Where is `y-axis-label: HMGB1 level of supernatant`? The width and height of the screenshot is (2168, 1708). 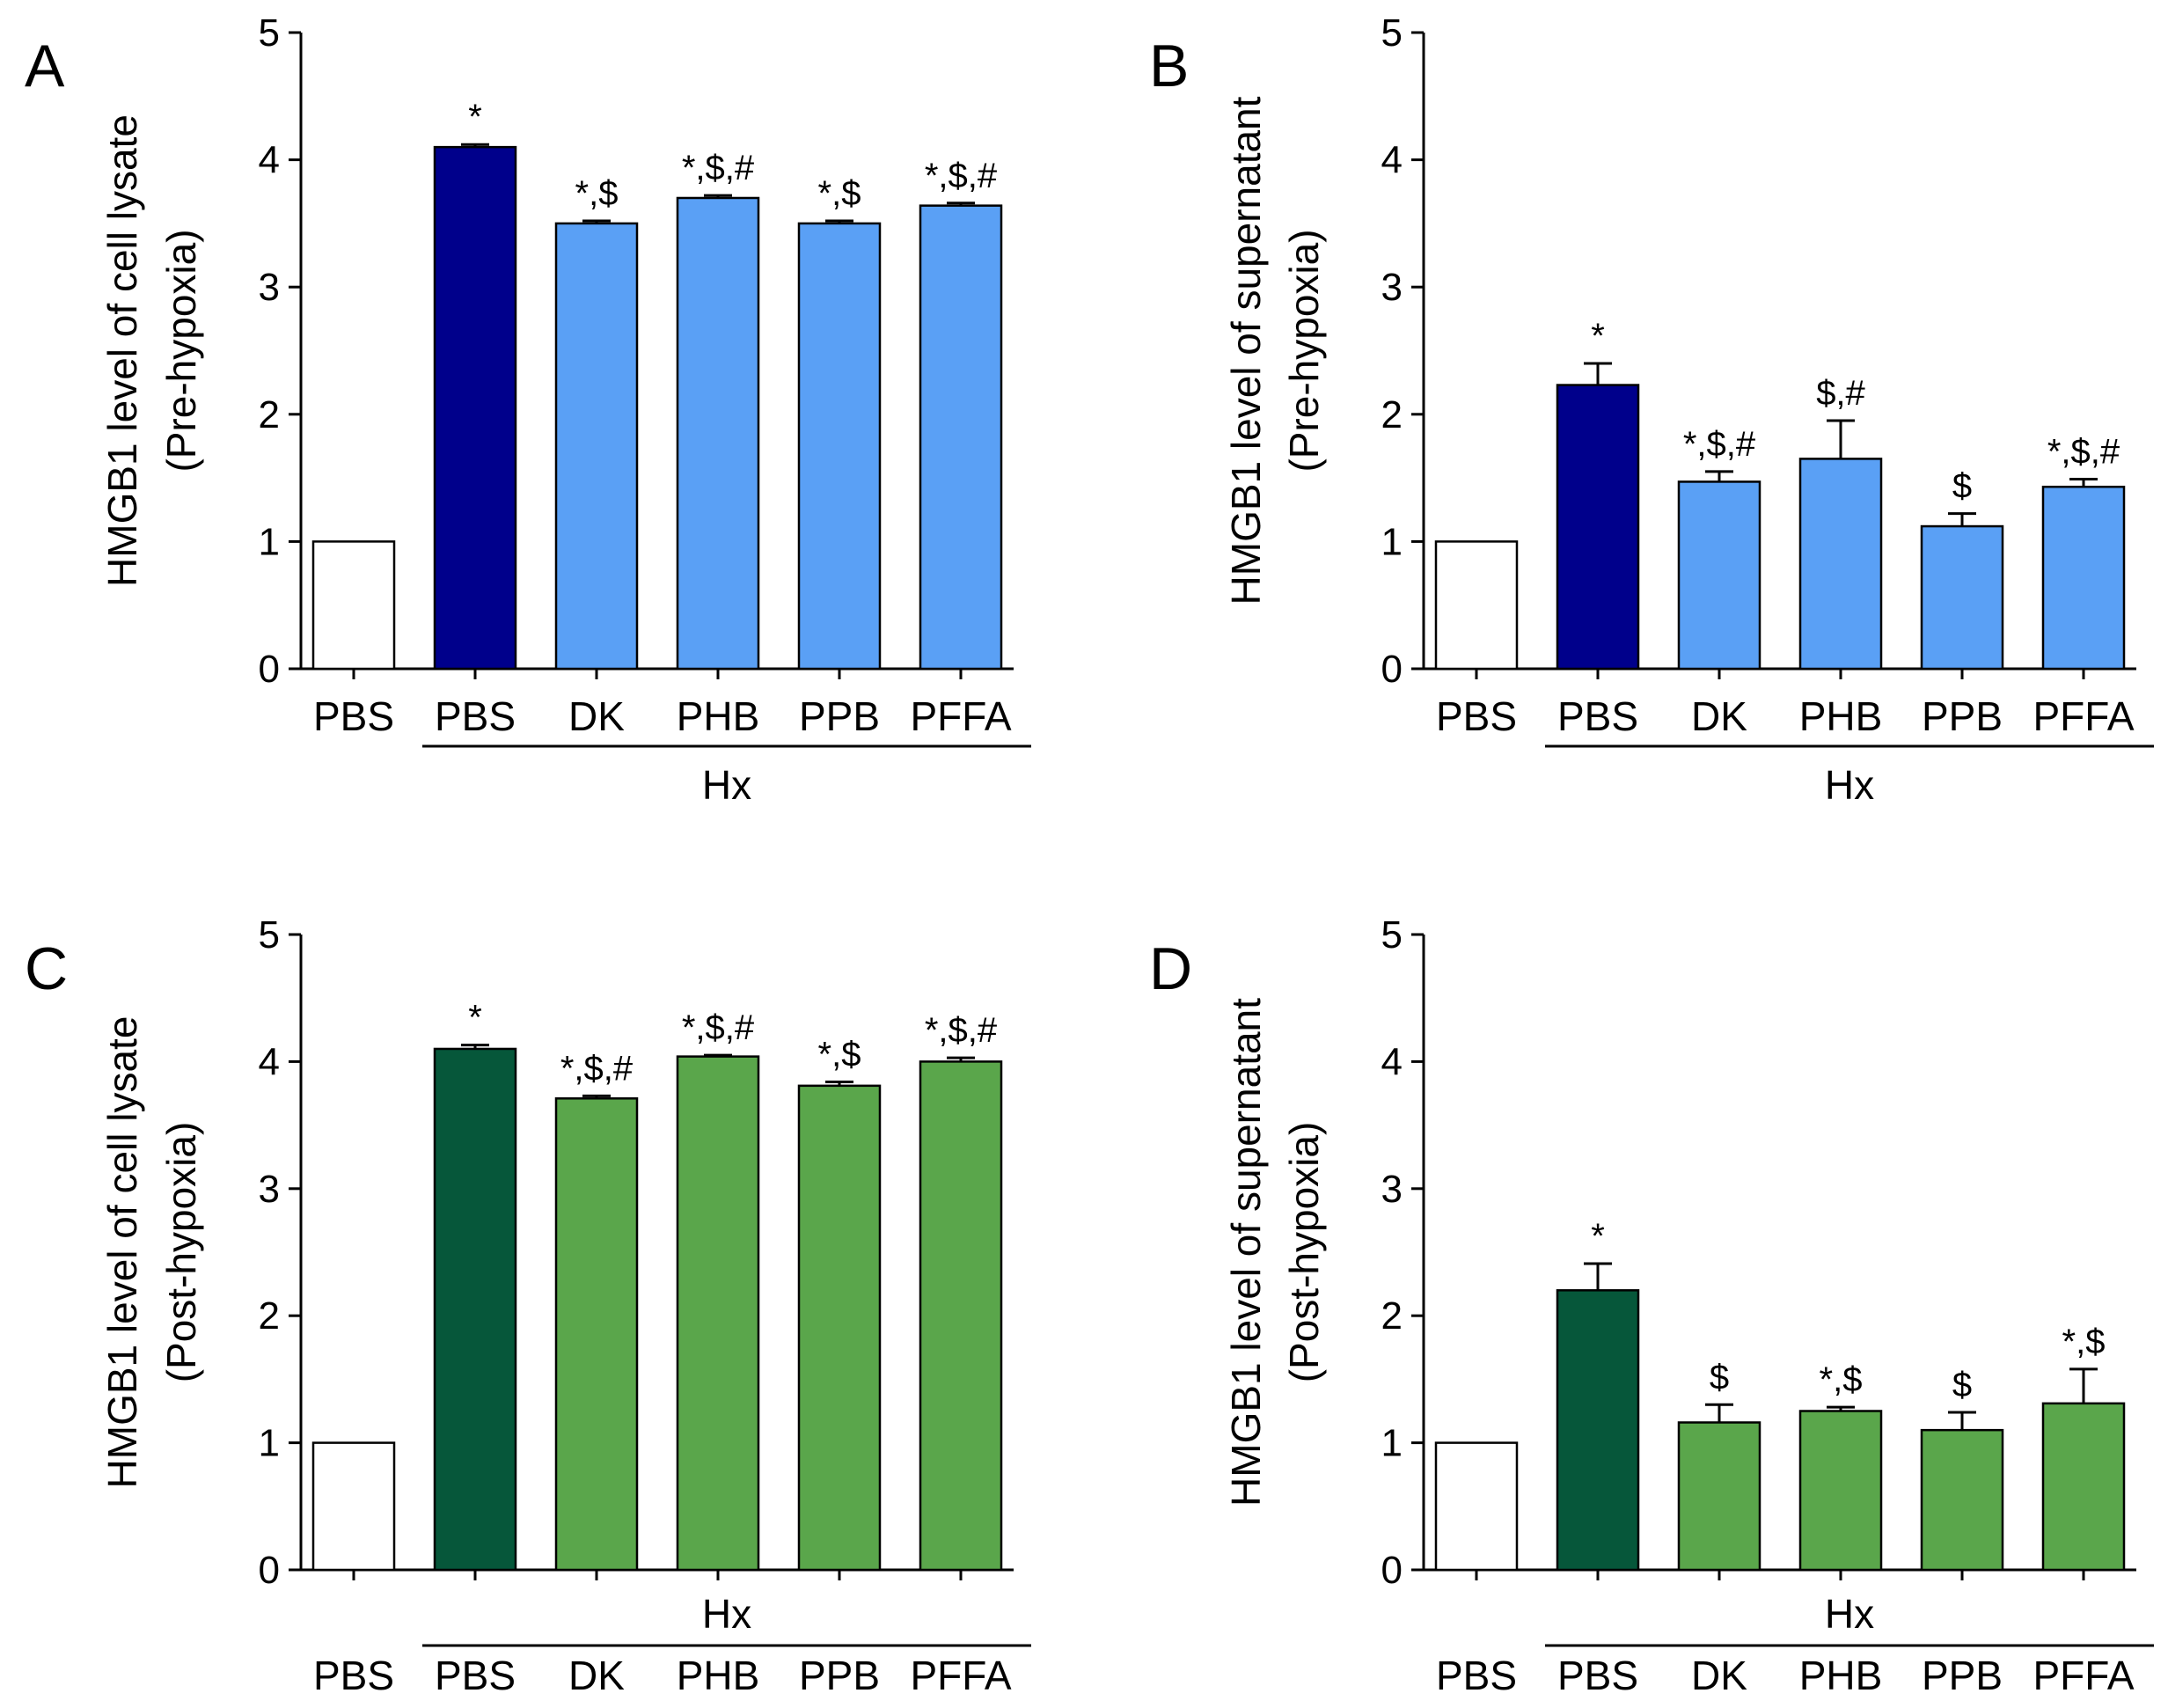
y-axis-label: HMGB1 level of supernatant is located at coordinates (1246, 1252).